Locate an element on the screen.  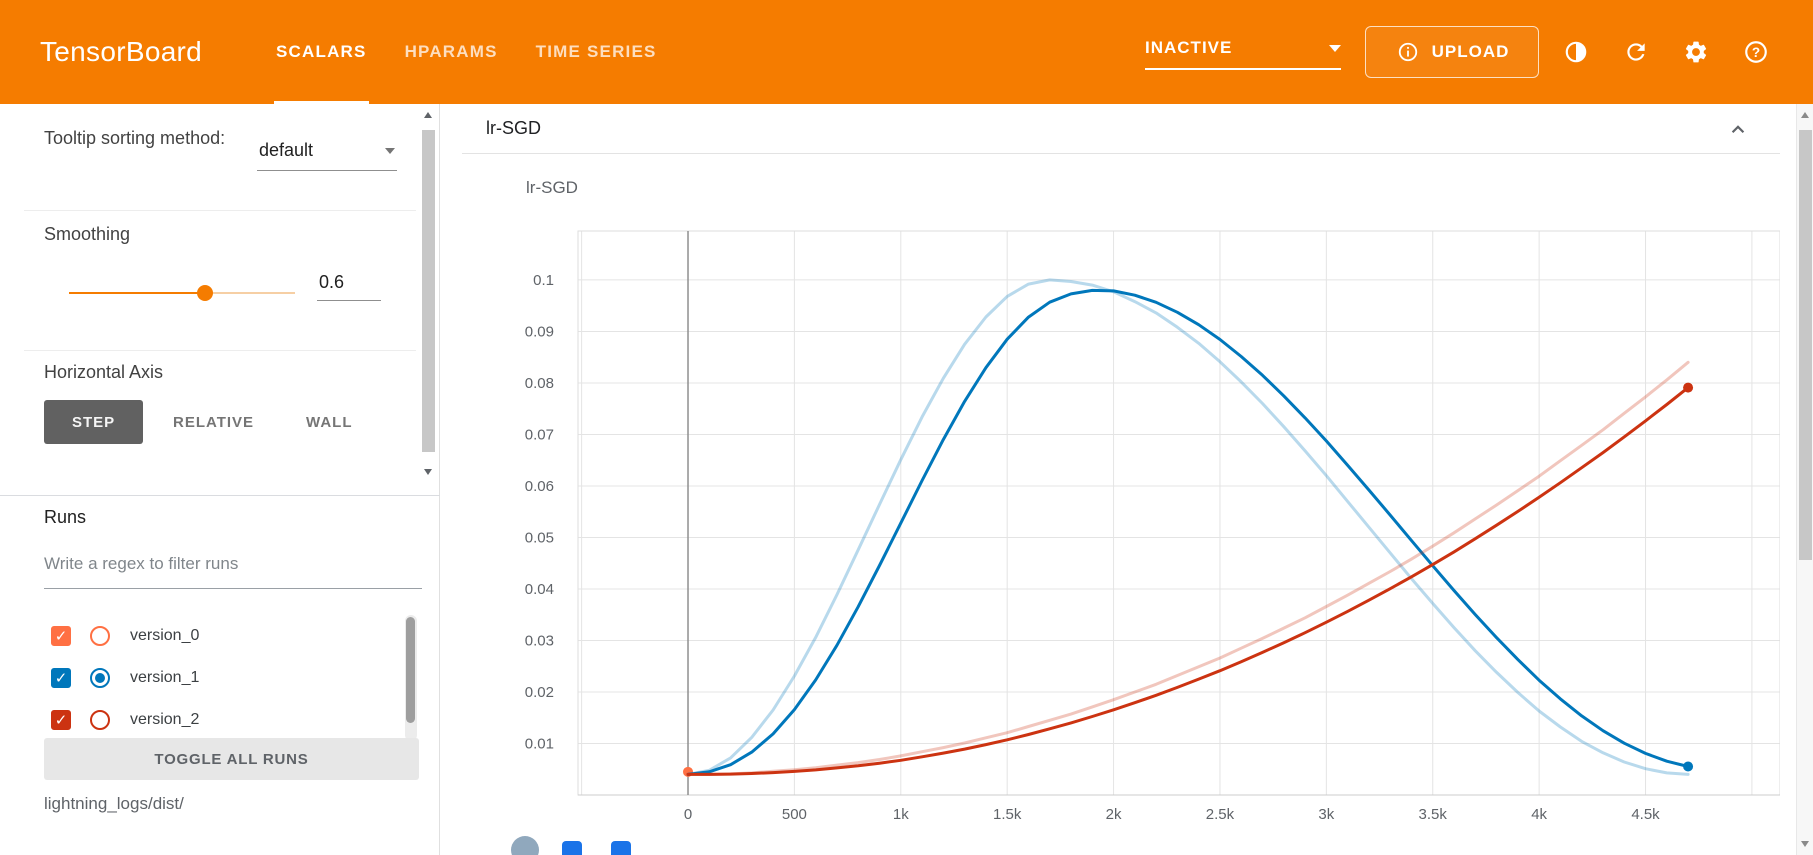
tooltip-sorting-value: default is located at coordinates (286, 150).